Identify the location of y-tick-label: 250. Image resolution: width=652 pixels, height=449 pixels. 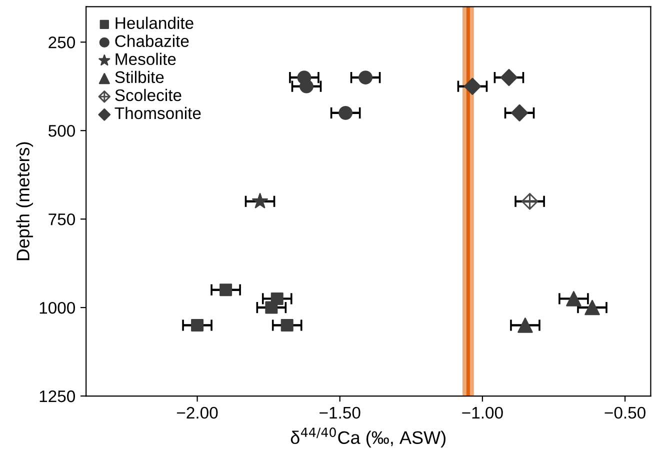
(61, 42).